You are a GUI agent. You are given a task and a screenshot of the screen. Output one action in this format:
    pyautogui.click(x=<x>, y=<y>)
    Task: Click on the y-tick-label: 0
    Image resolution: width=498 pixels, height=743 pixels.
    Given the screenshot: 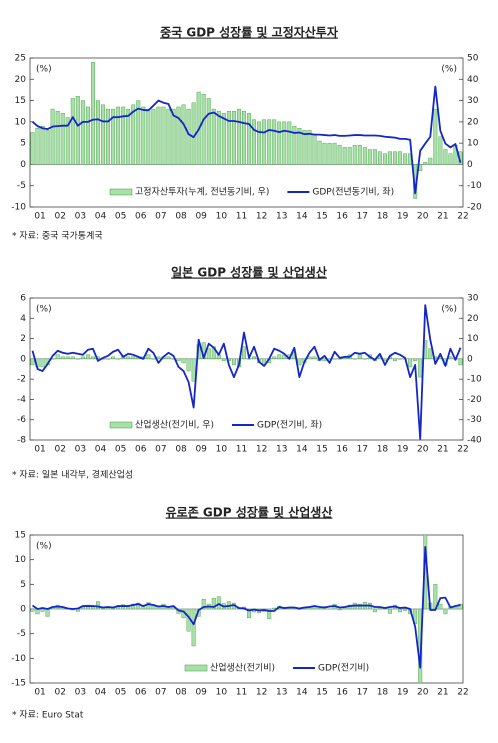 What is the action you would take?
    pyautogui.click(x=23, y=610)
    